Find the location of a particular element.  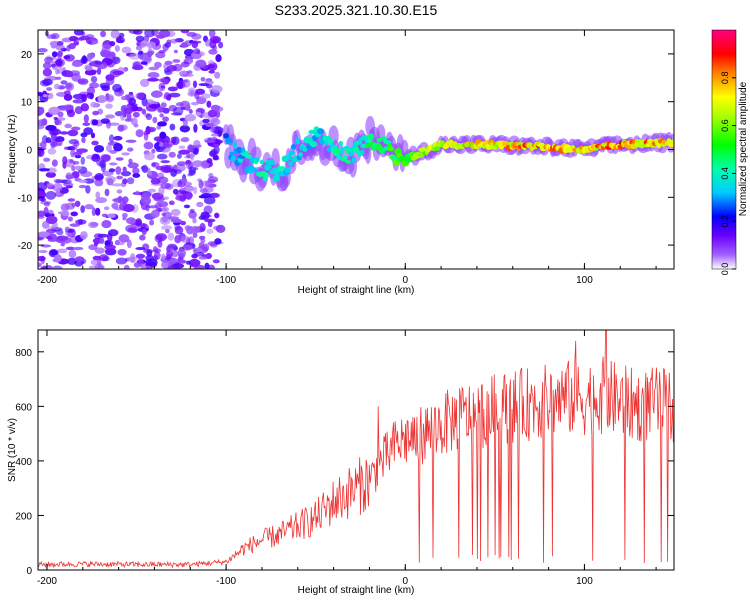

snr-xtick-label: 100 is located at coordinates (584, 581).